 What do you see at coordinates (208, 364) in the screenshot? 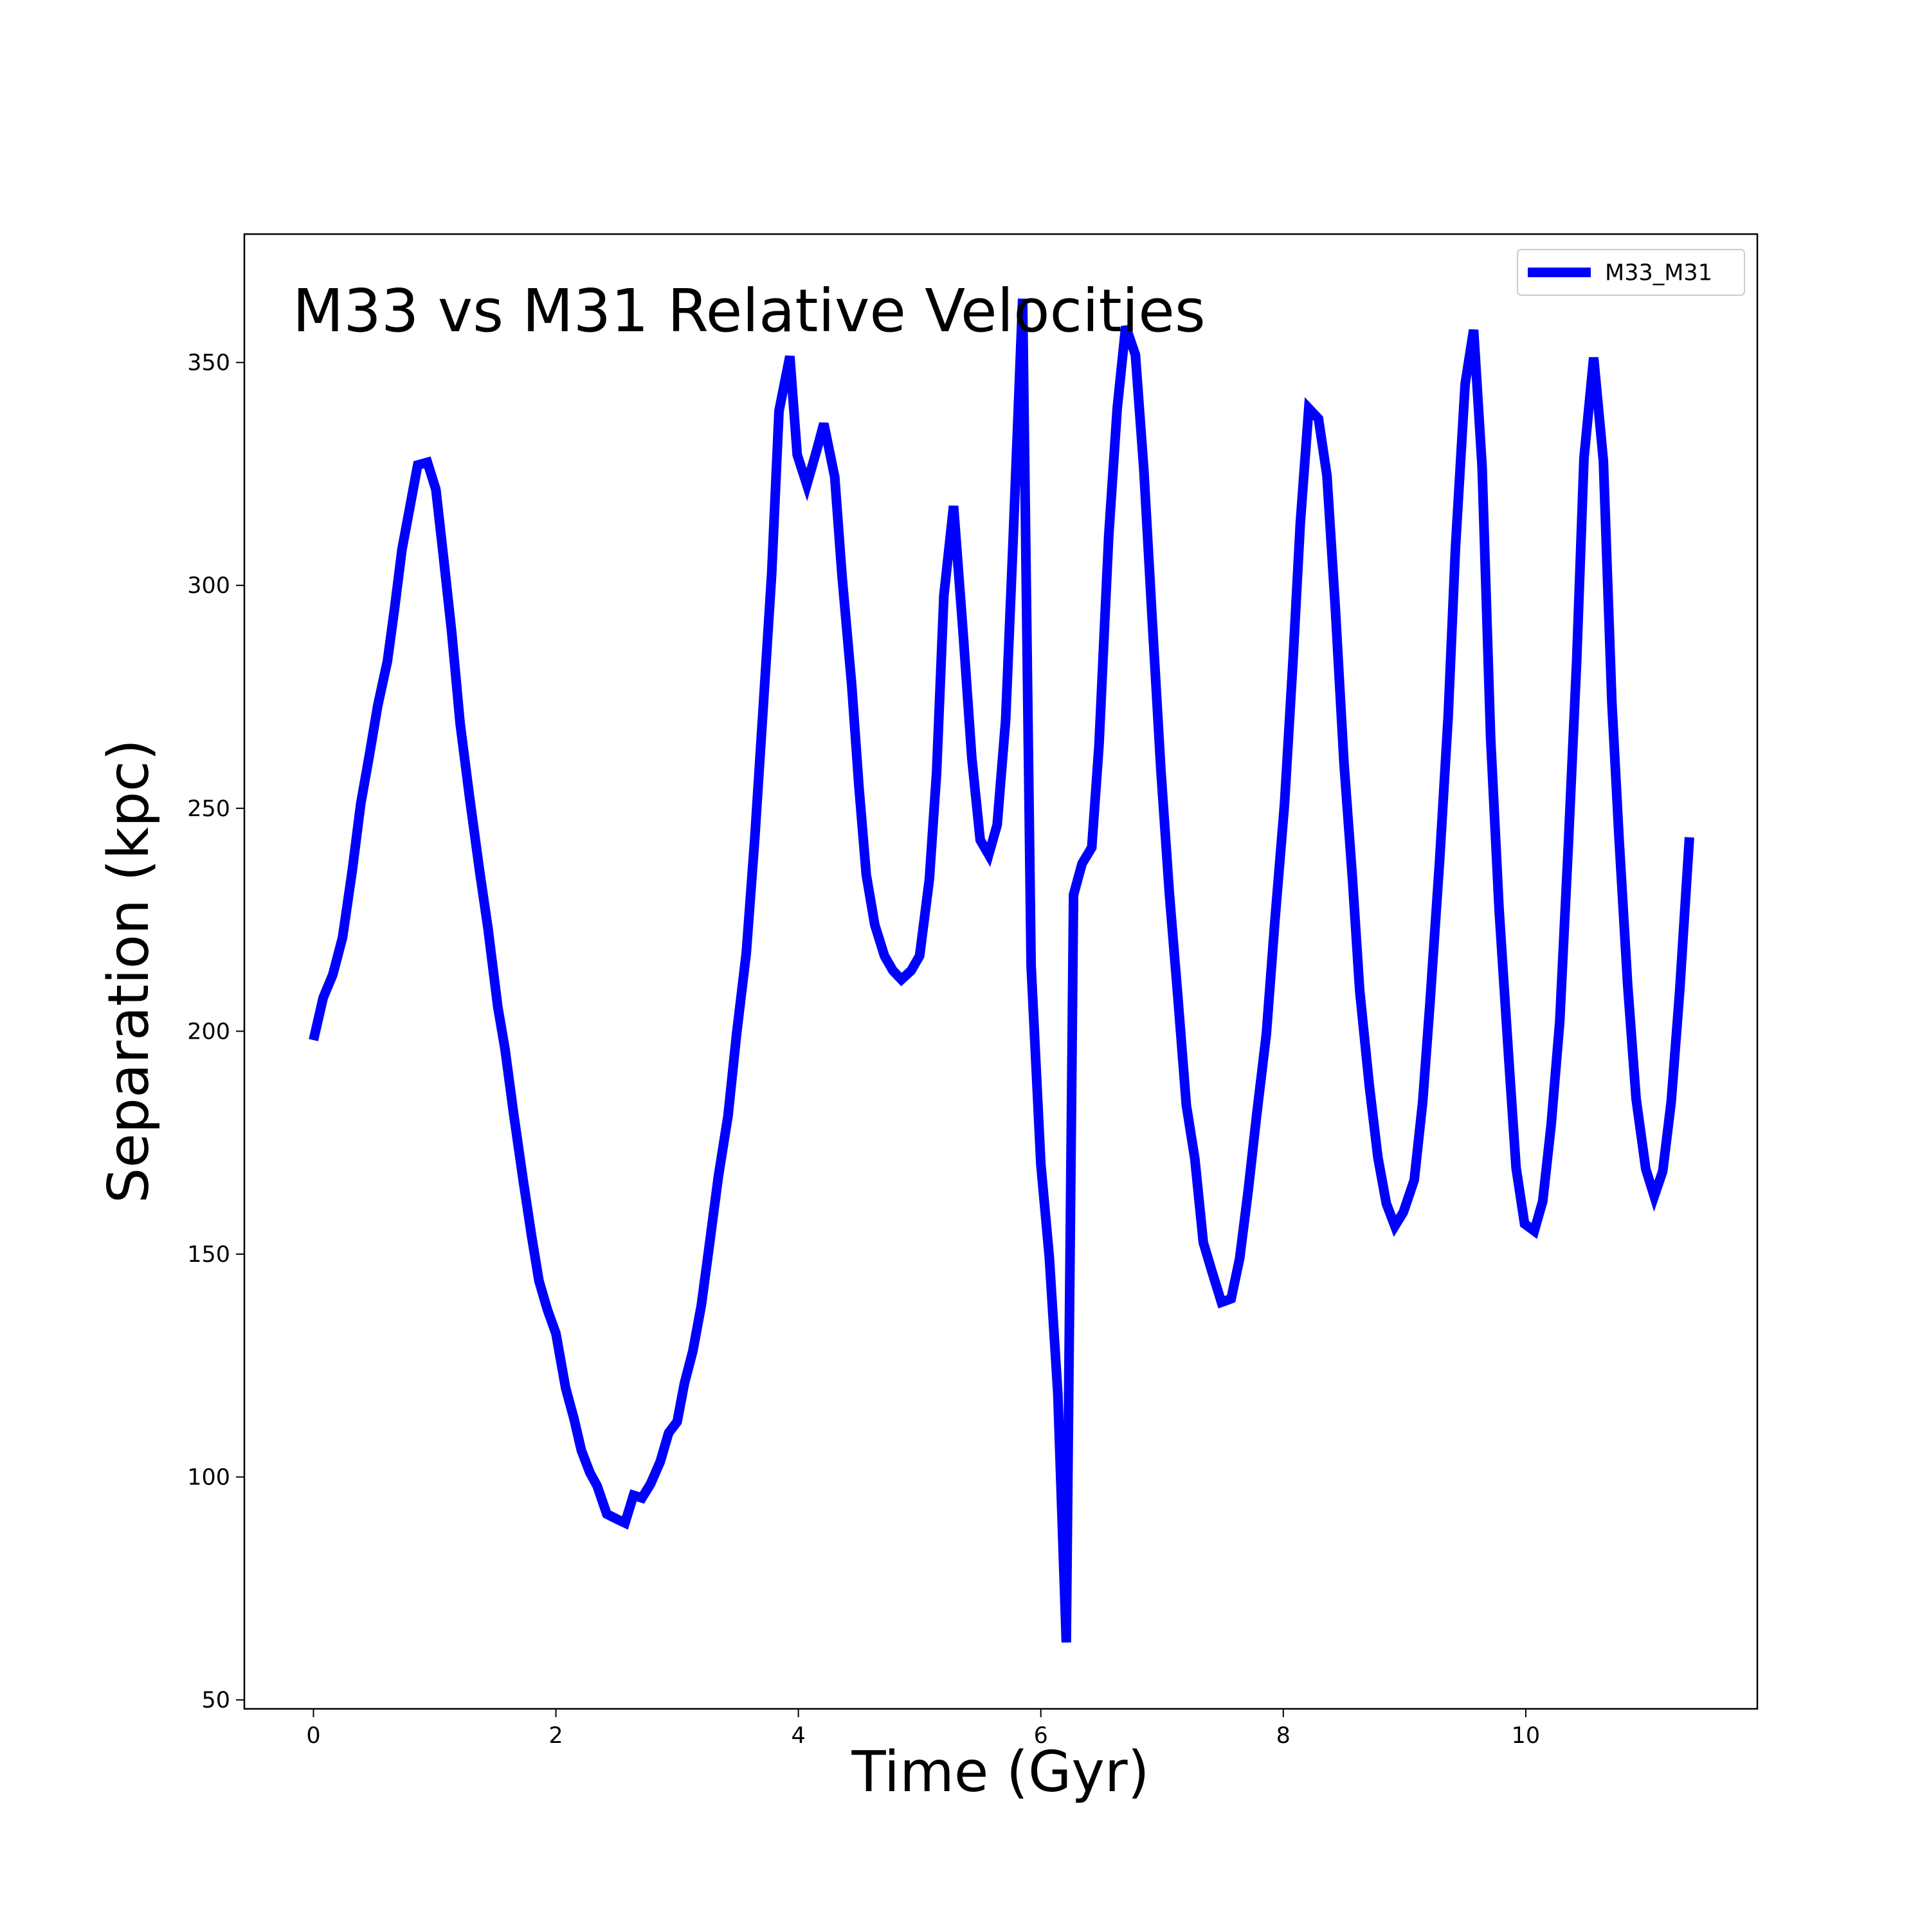
I see `y-tick-label: 350` at bounding box center [208, 364].